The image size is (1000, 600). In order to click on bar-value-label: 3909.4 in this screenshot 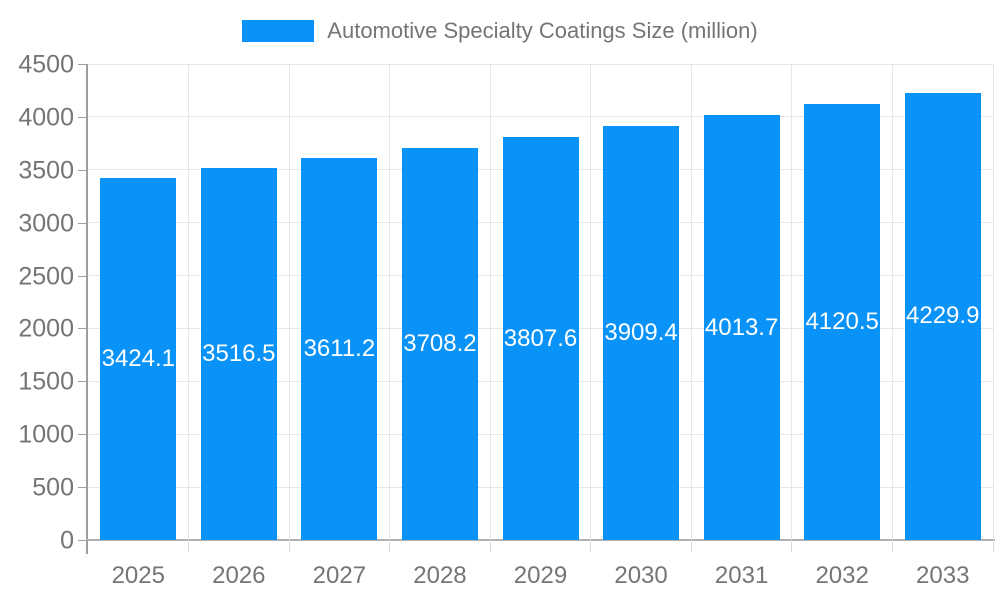, I will do `click(641, 333)`.